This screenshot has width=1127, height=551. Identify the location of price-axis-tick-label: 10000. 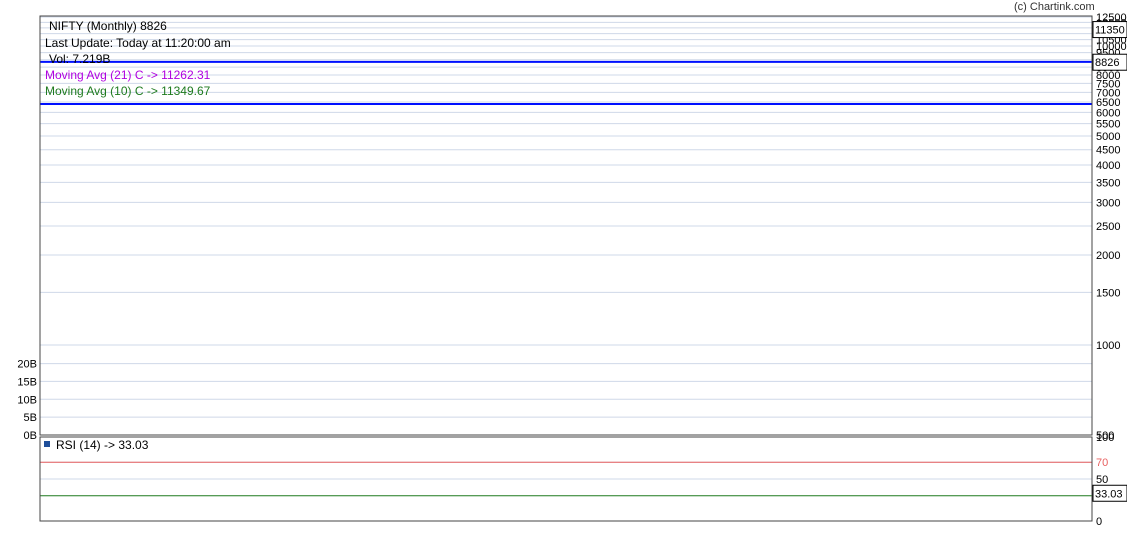
(1111, 47).